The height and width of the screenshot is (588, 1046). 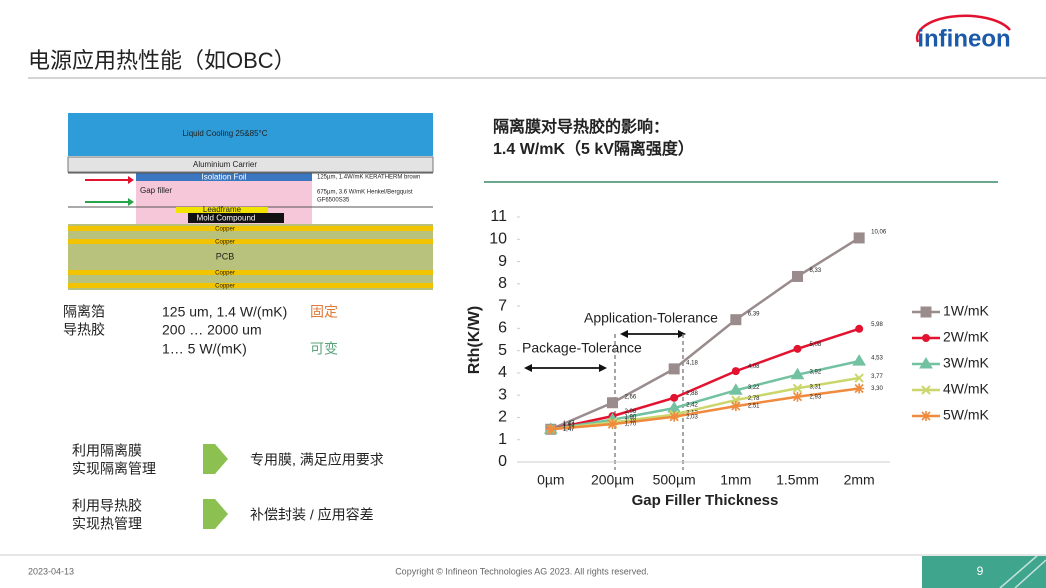 I want to click on y-tick-label: 4, so click(x=502, y=372).